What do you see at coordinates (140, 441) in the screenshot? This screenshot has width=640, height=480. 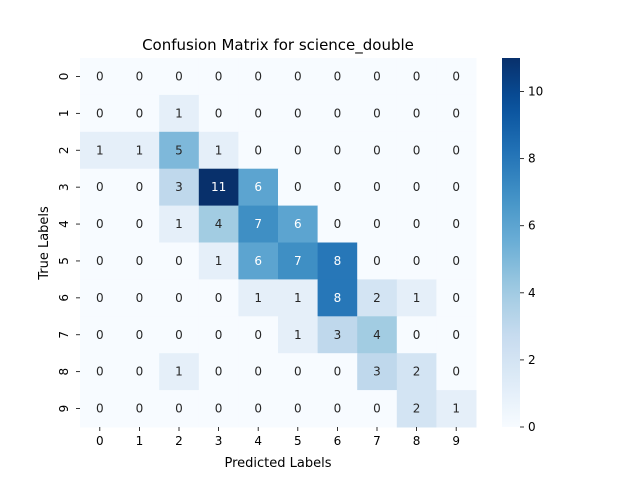 I see `x-tick-label: 1` at bounding box center [140, 441].